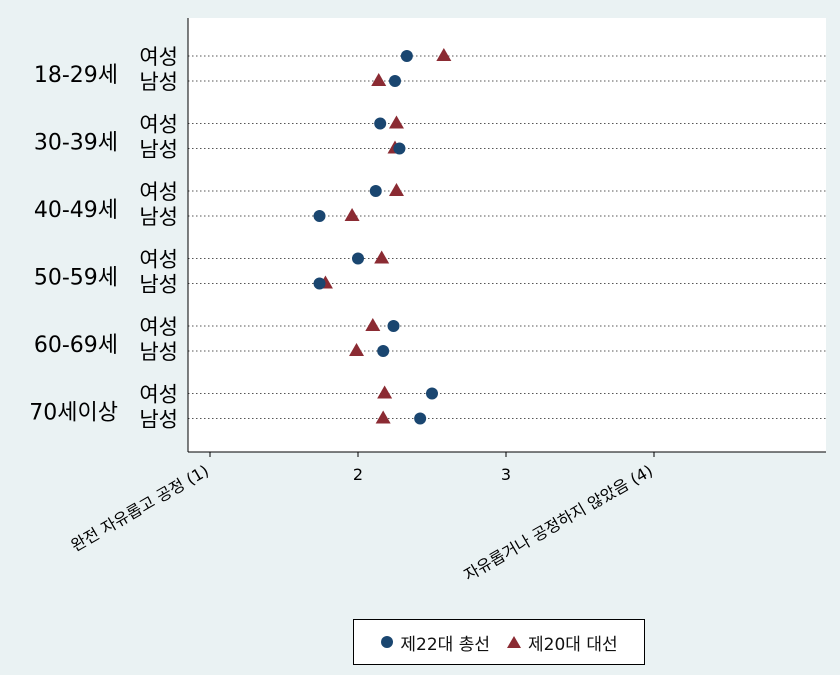 This screenshot has height=675, width=840. What do you see at coordinates (76, 143) in the screenshot?
I see `group-label: 30-39세` at bounding box center [76, 143].